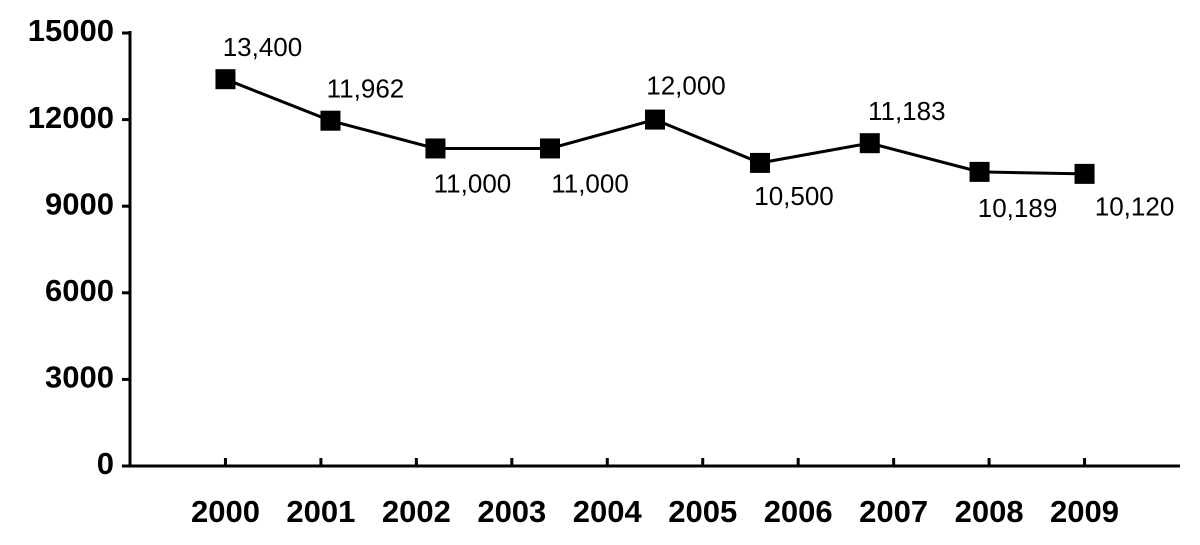 Image resolution: width=1200 pixels, height=545 pixels. What do you see at coordinates (893, 511) in the screenshot?
I see `x-tick-label: 2007` at bounding box center [893, 511].